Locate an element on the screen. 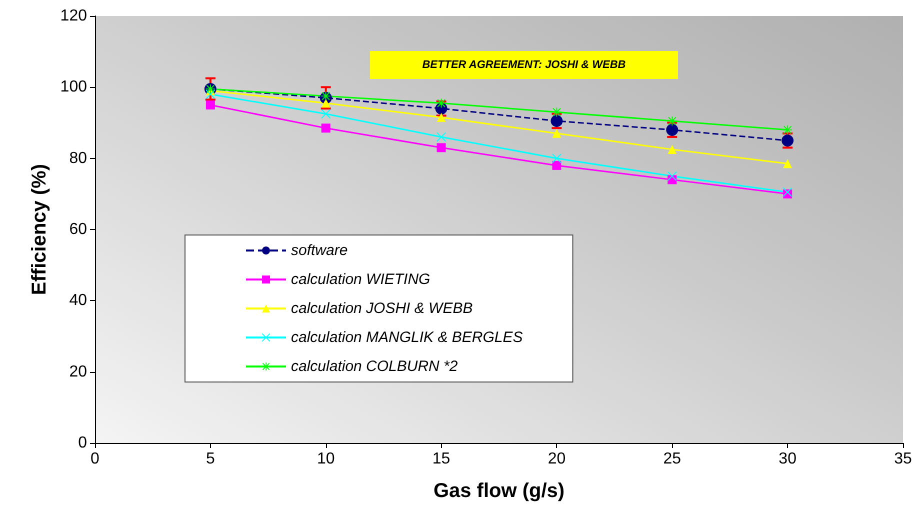 This screenshot has width=915, height=529. y-tick-label: 40 is located at coordinates (78, 301).